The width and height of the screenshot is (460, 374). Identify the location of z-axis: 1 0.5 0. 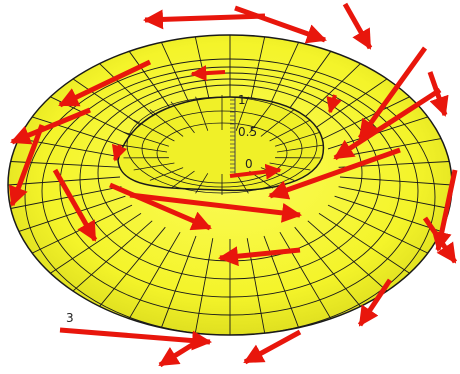
(243, 134).